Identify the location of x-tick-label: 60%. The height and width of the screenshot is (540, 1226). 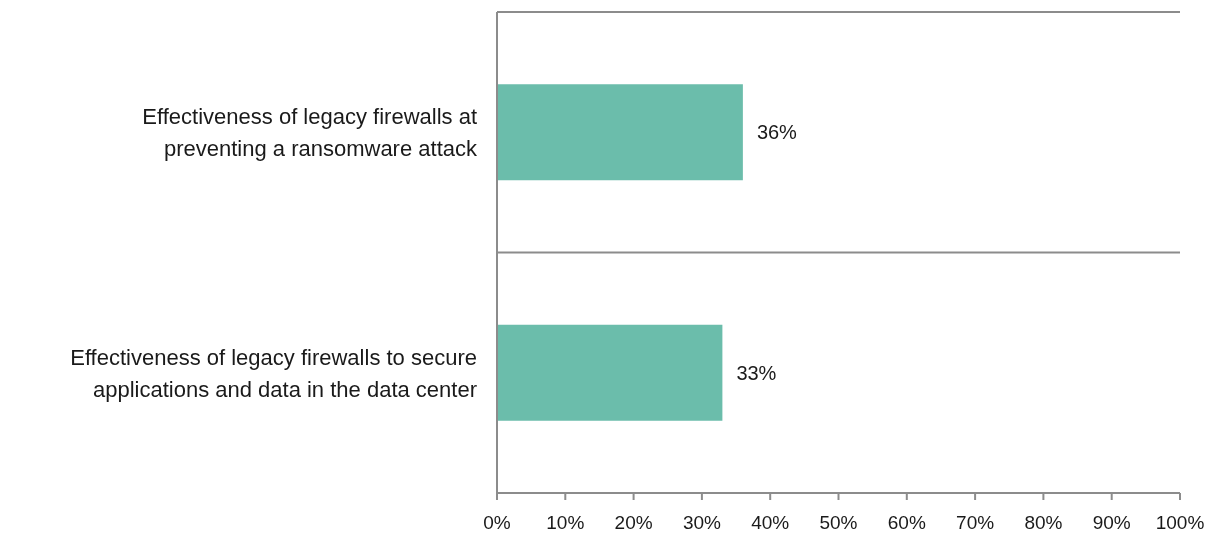
(906, 523).